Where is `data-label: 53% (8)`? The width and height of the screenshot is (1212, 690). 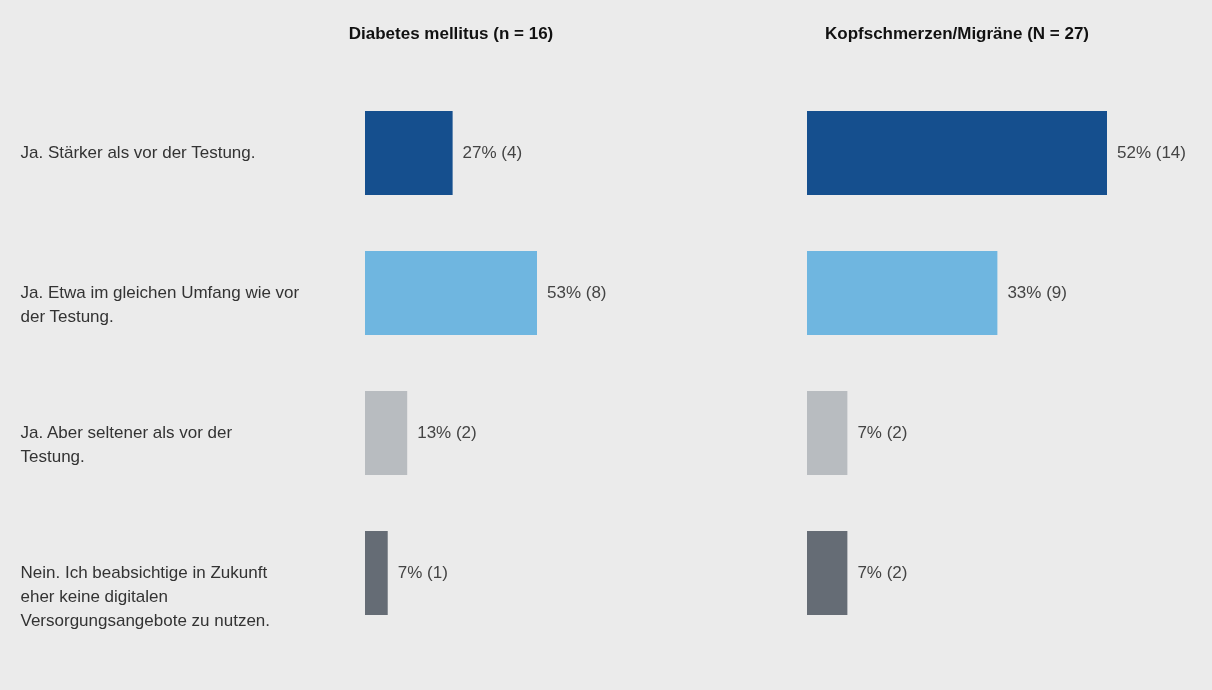
data-label: 53% (8) is located at coordinates (577, 292).